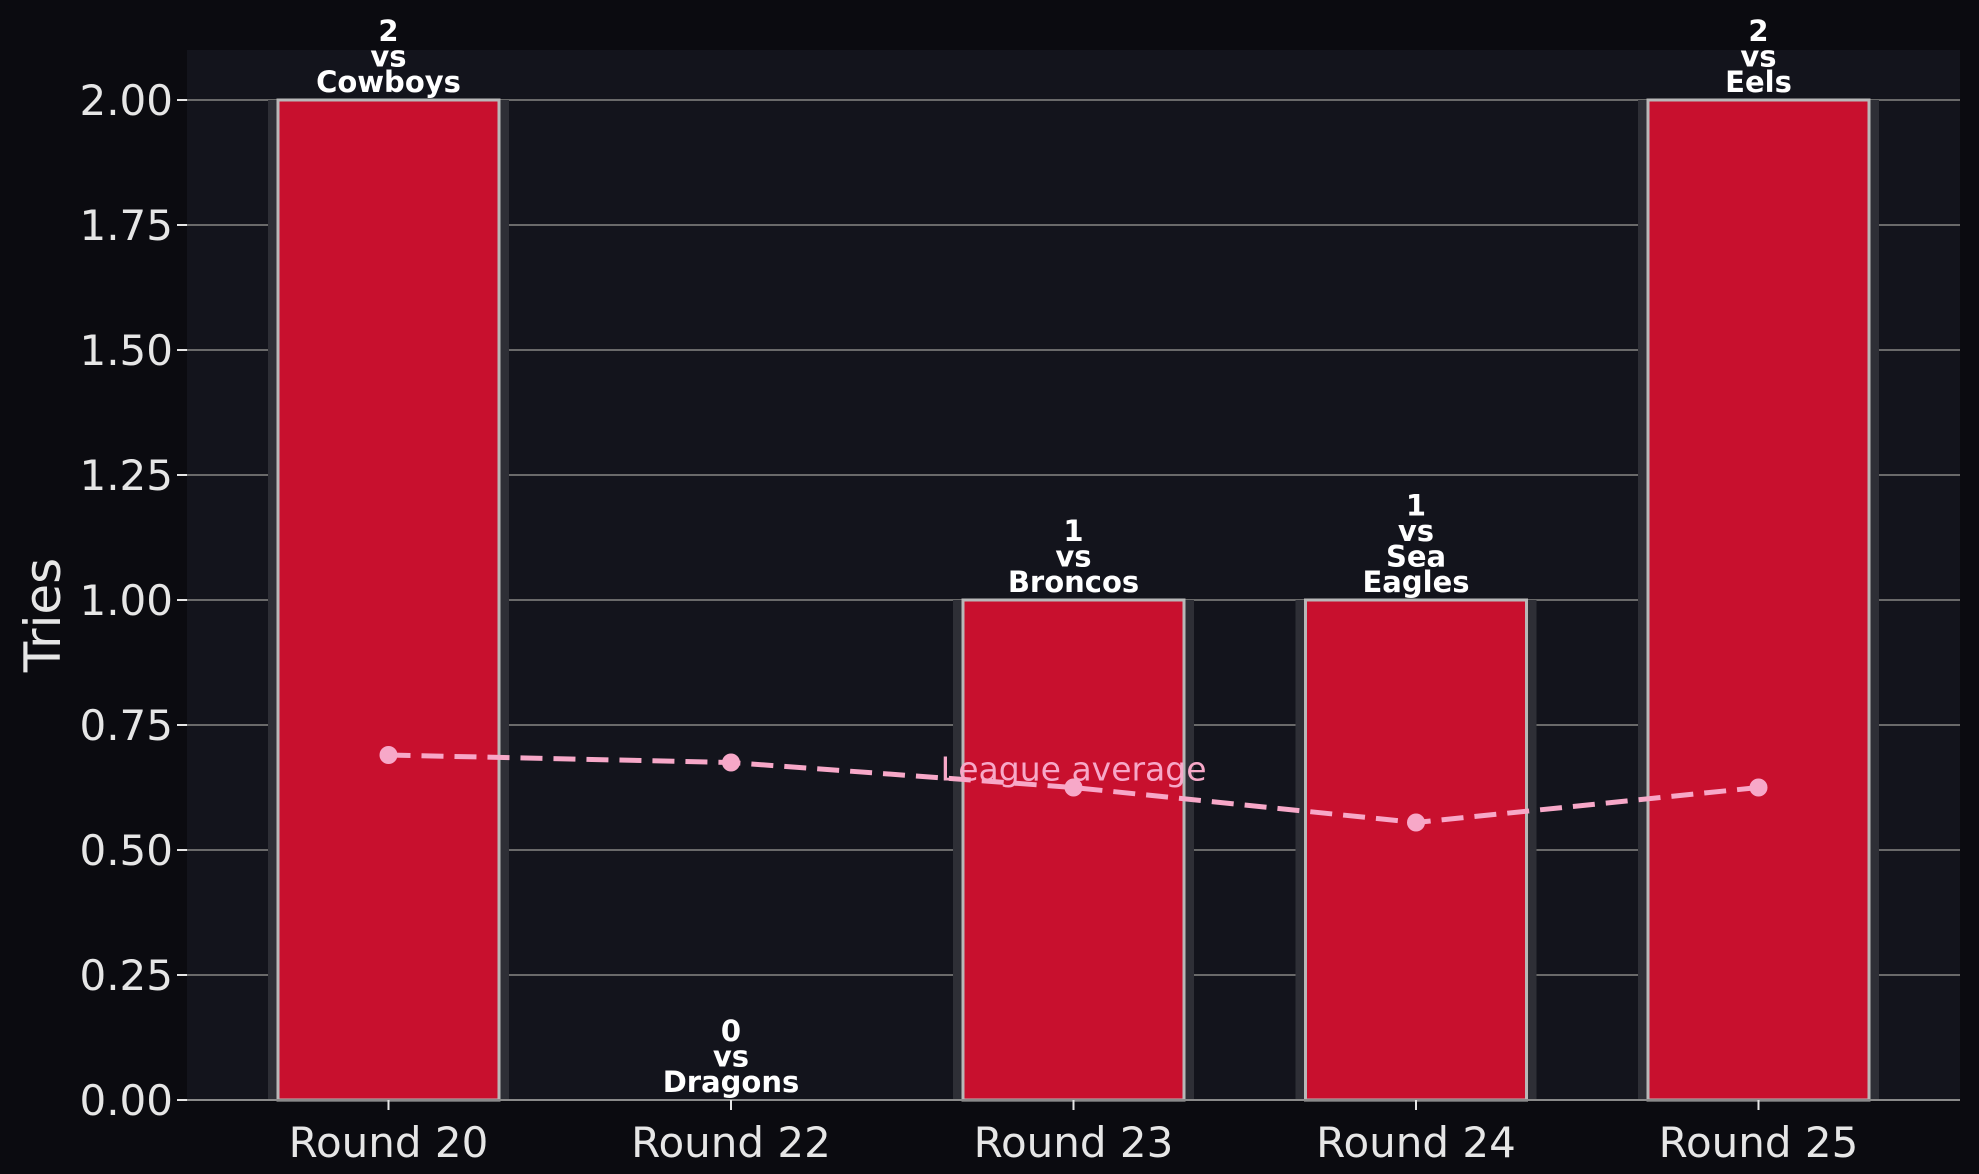 Image resolution: width=1979 pixels, height=1174 pixels. Describe the element at coordinates (126, 1100) in the screenshot. I see `y-tick-label: 0.00` at that location.